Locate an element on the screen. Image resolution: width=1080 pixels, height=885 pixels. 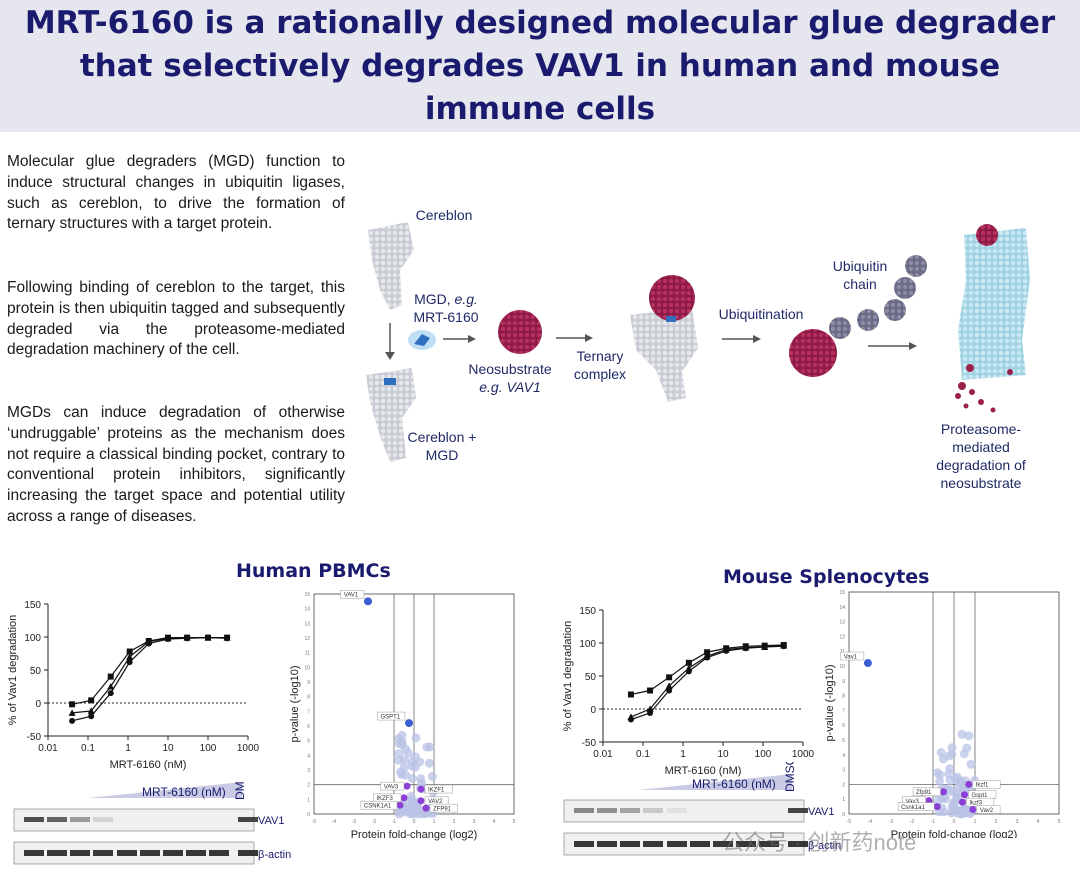
label-ubiquitination: Ubiquitination is located at coordinates (761, 314).